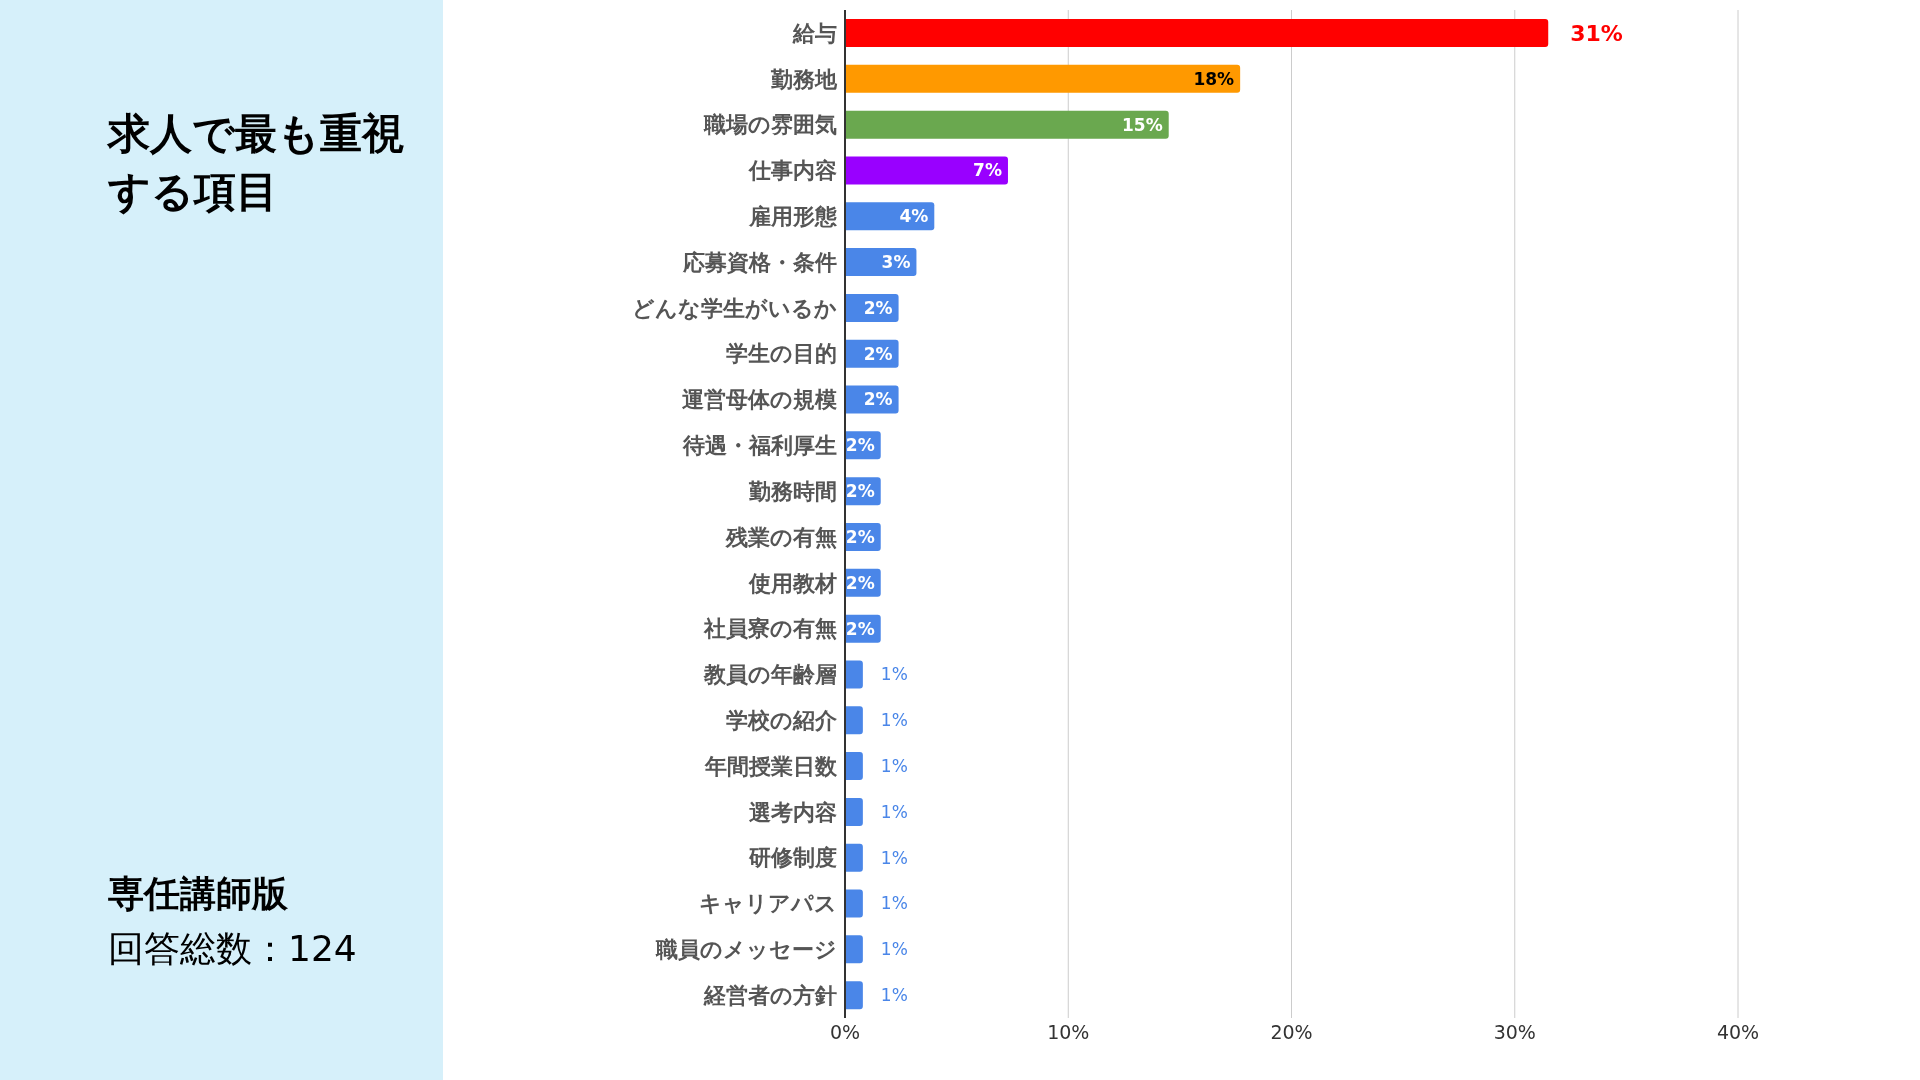  What do you see at coordinates (1142, 124) in the screenshot?
I see `data-label: 15%` at bounding box center [1142, 124].